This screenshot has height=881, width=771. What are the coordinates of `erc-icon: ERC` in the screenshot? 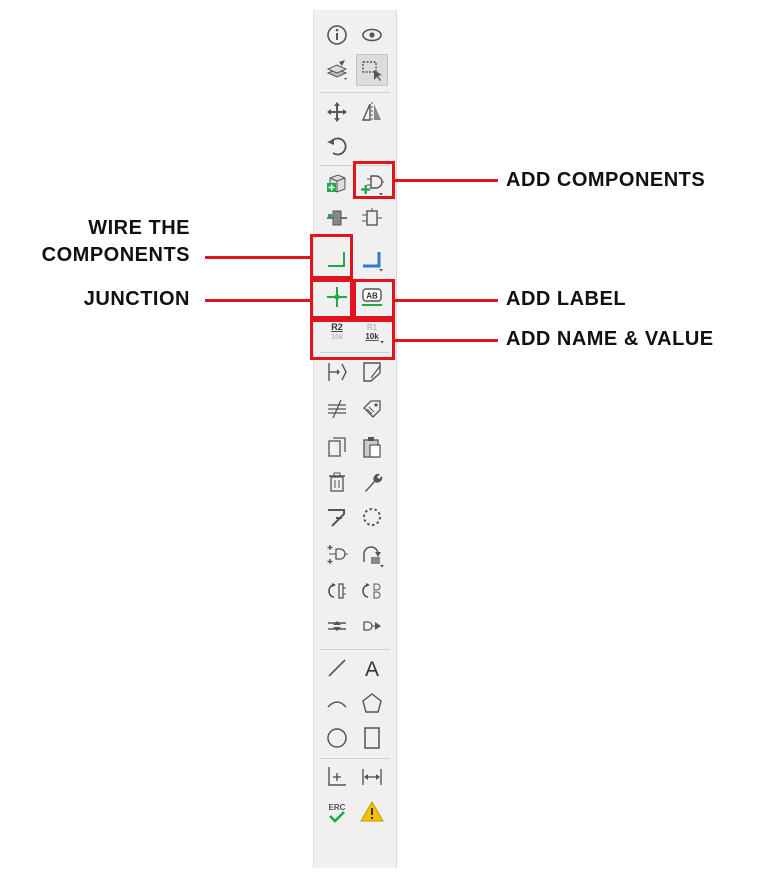 It's located at (337, 812).